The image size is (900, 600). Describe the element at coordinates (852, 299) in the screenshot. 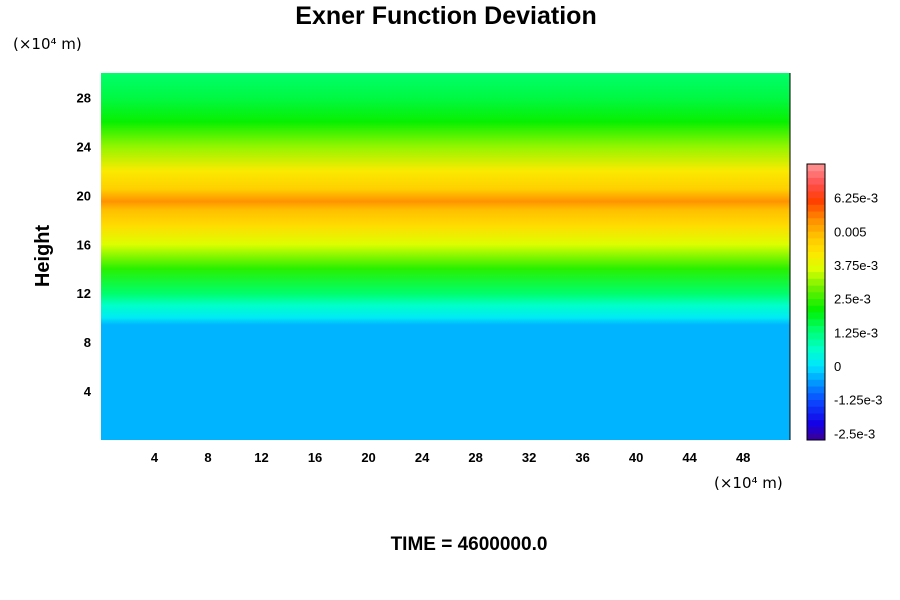

I see `colorbar-tick-label: 2.5e-3` at that location.